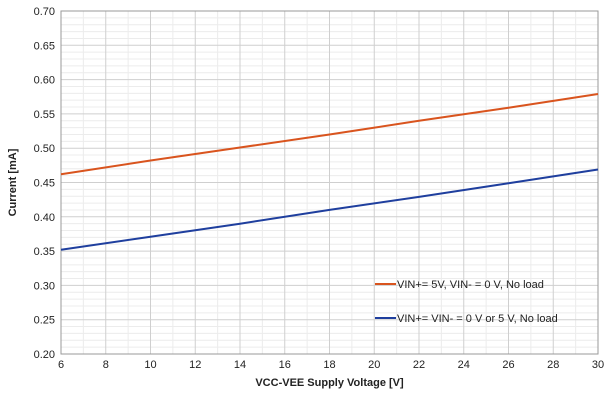 This screenshot has width=605, height=395. What do you see at coordinates (44, 355) in the screenshot?
I see `y-tick-label: 0.20` at bounding box center [44, 355].